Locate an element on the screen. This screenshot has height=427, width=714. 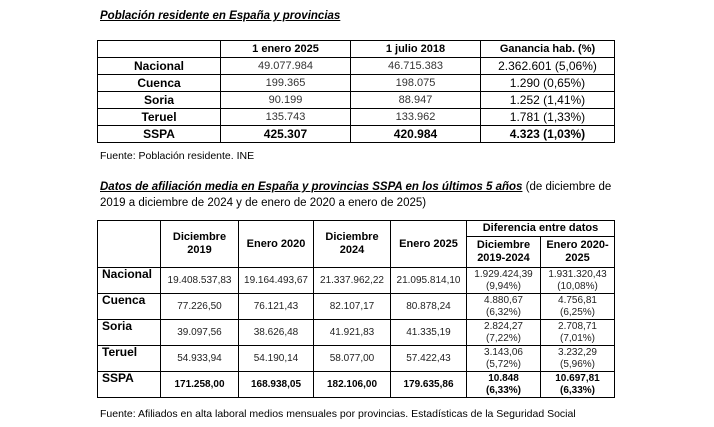
table-cell: 3.143,06 (5,72%) is located at coordinates (503, 358).